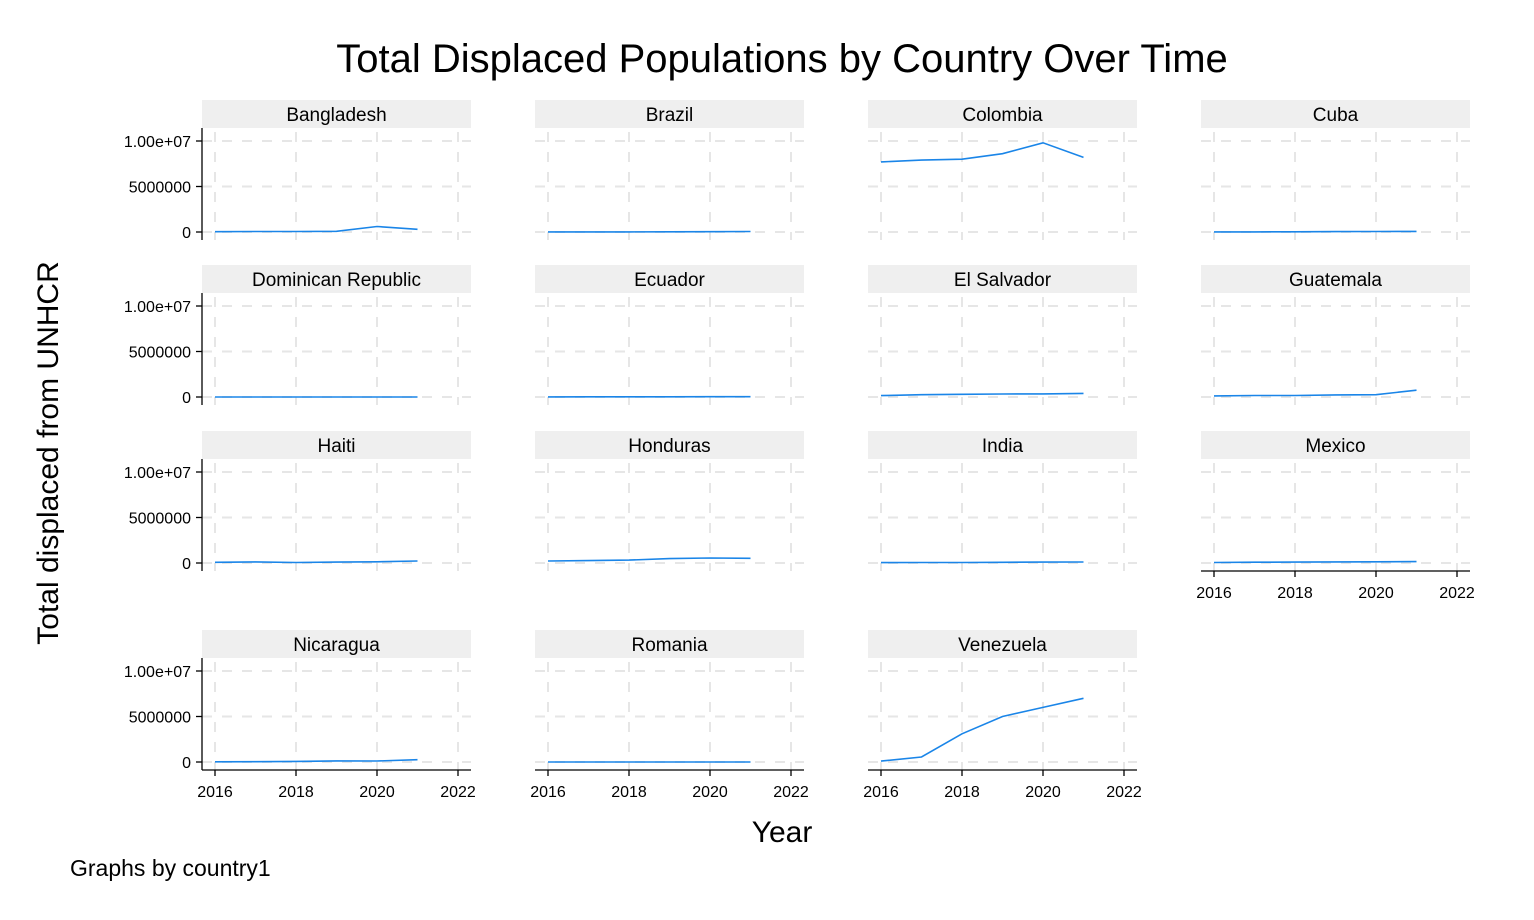  I want to click on panel-venezuela: Venezuela 2016 2018 2020 2022, so click(1002, 715).